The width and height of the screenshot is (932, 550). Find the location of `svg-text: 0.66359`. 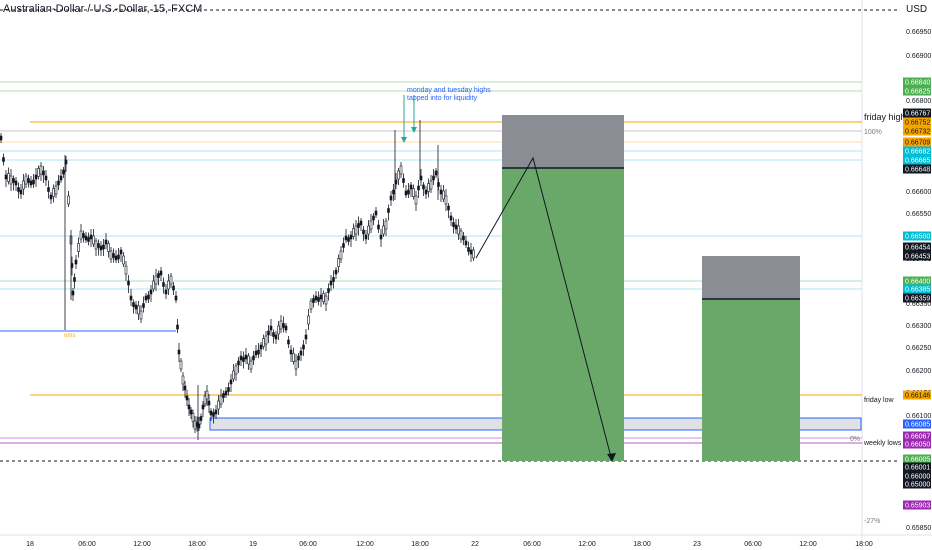

svg-text: 0.66359 is located at coordinates (917, 299).